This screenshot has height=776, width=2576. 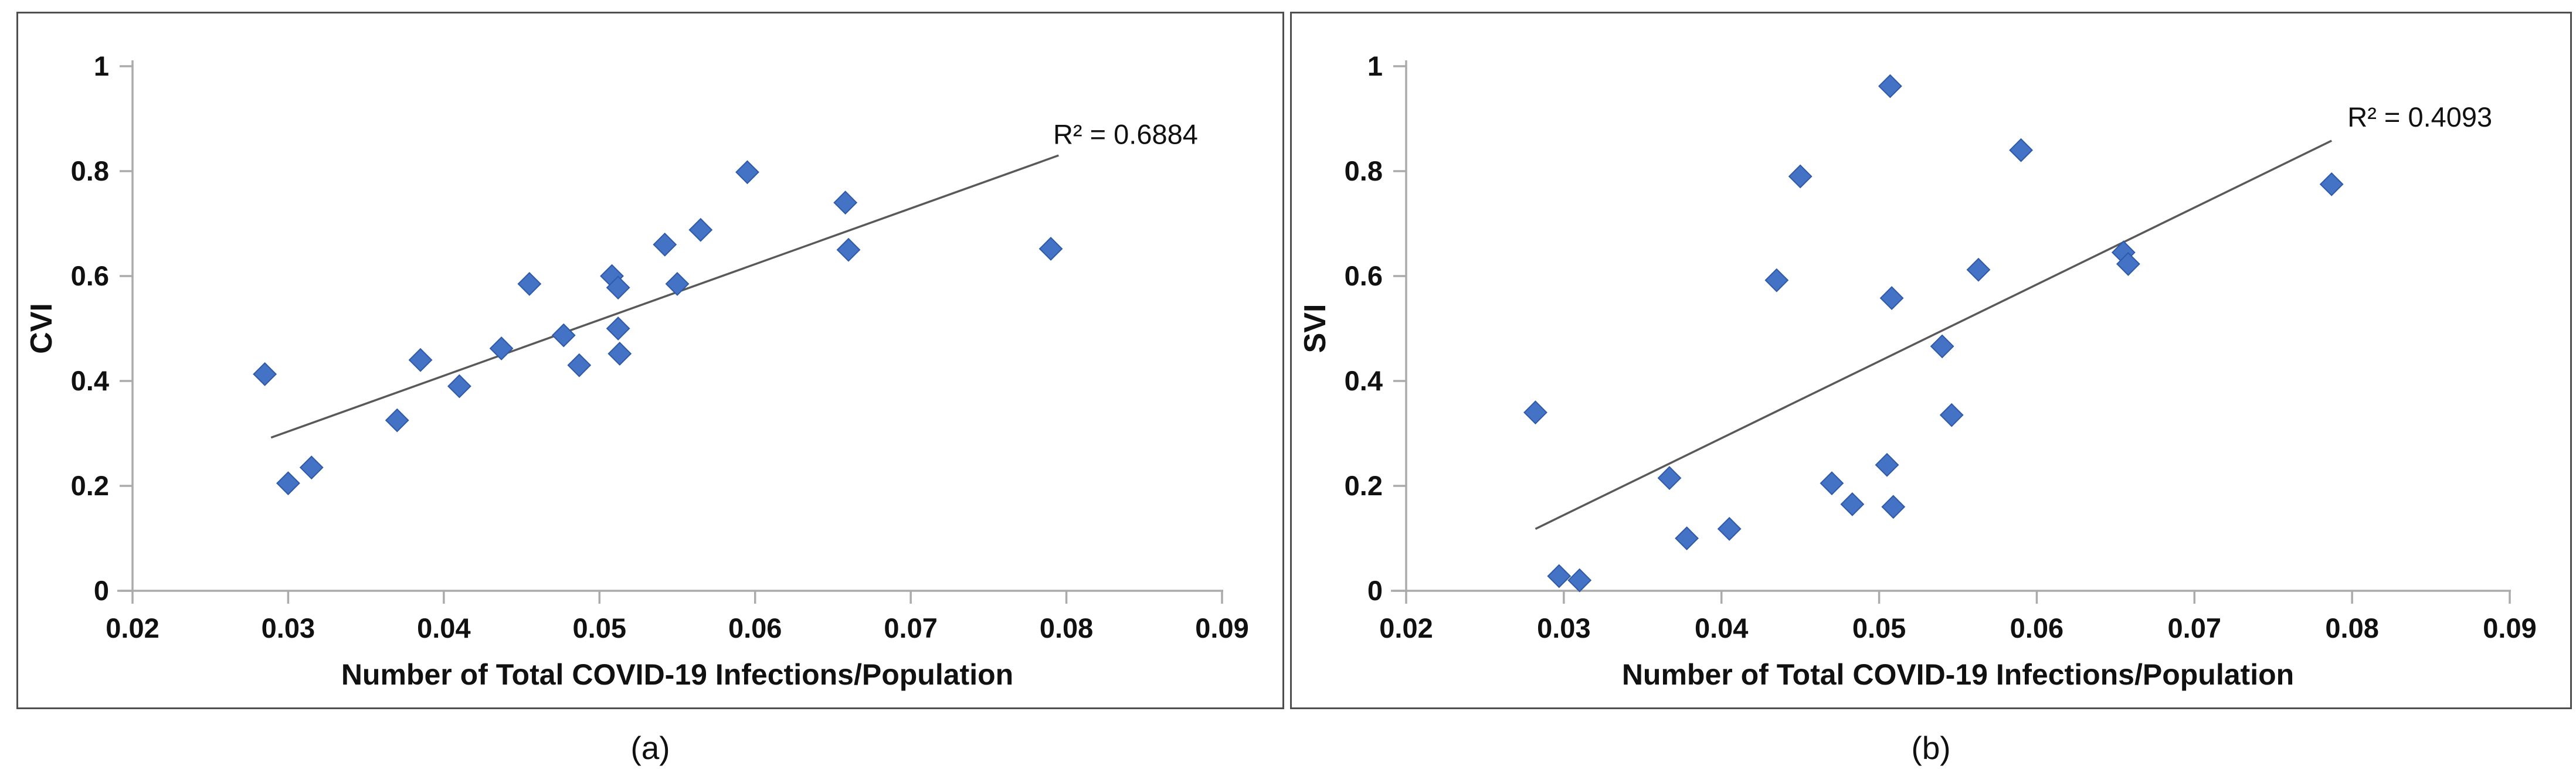 I want to click on y-axis-title: CVI, so click(x=42, y=328).